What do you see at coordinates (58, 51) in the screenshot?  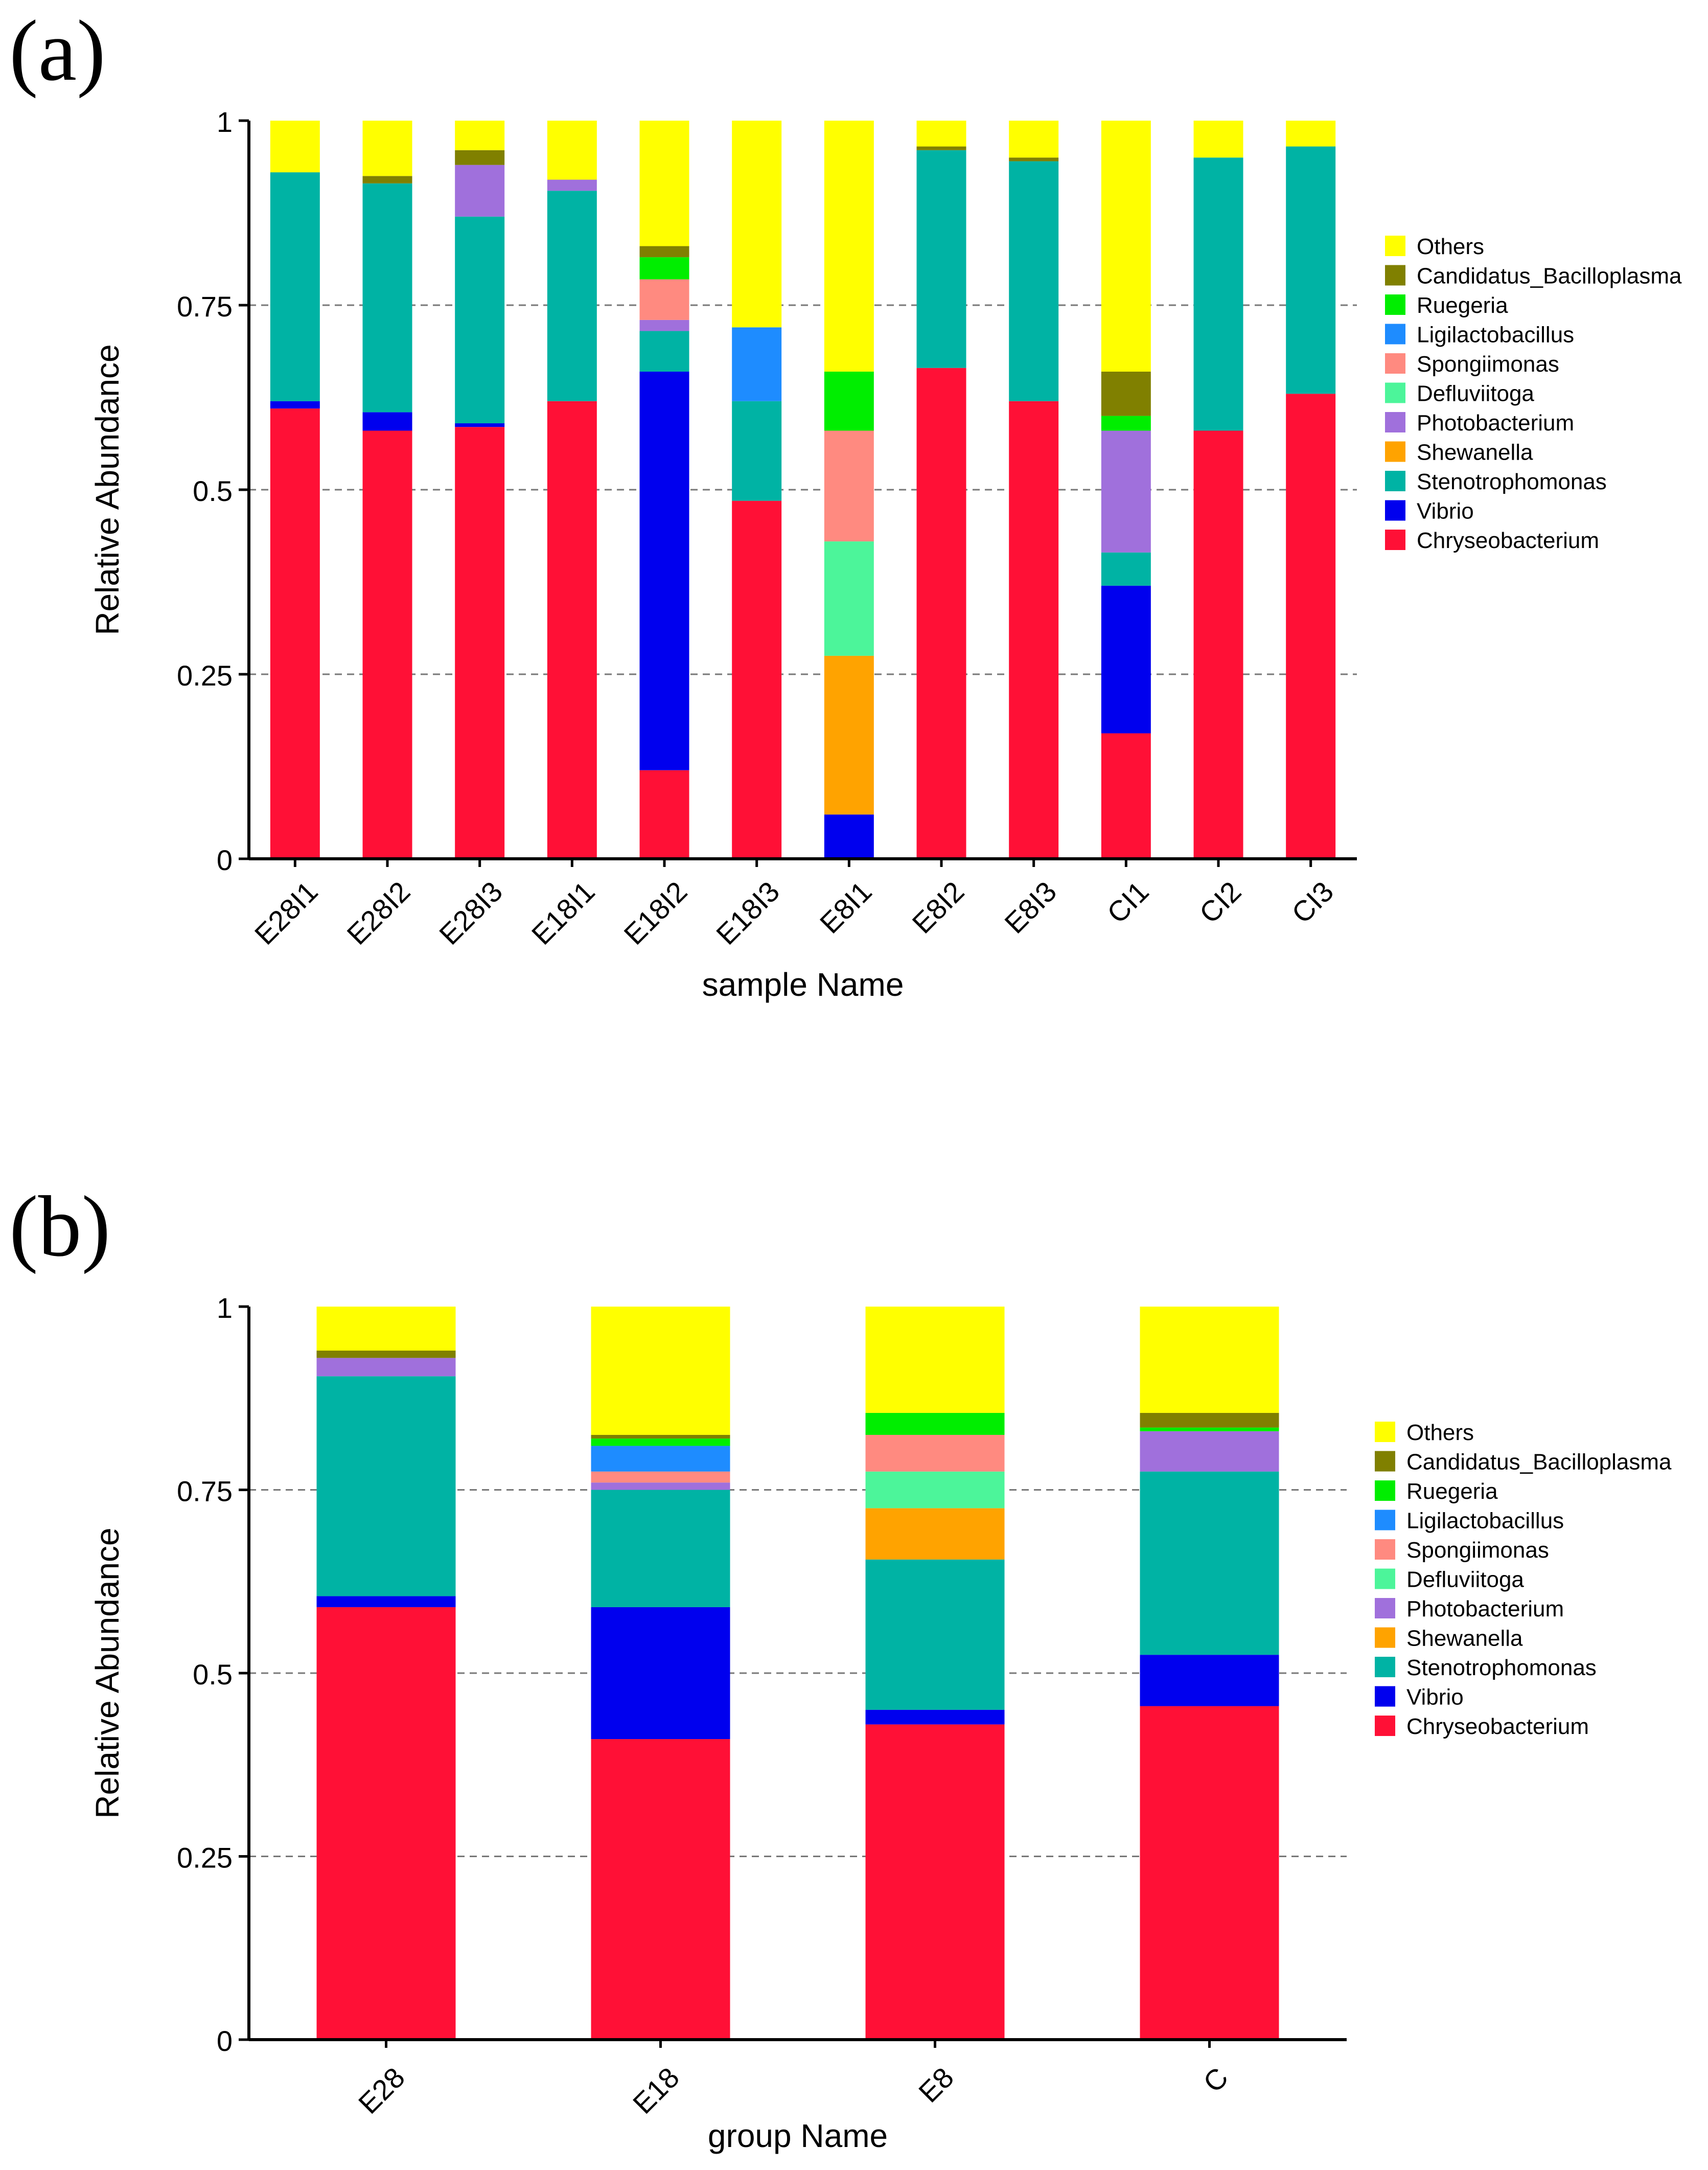 I see `panel-a-label: (a)` at bounding box center [58, 51].